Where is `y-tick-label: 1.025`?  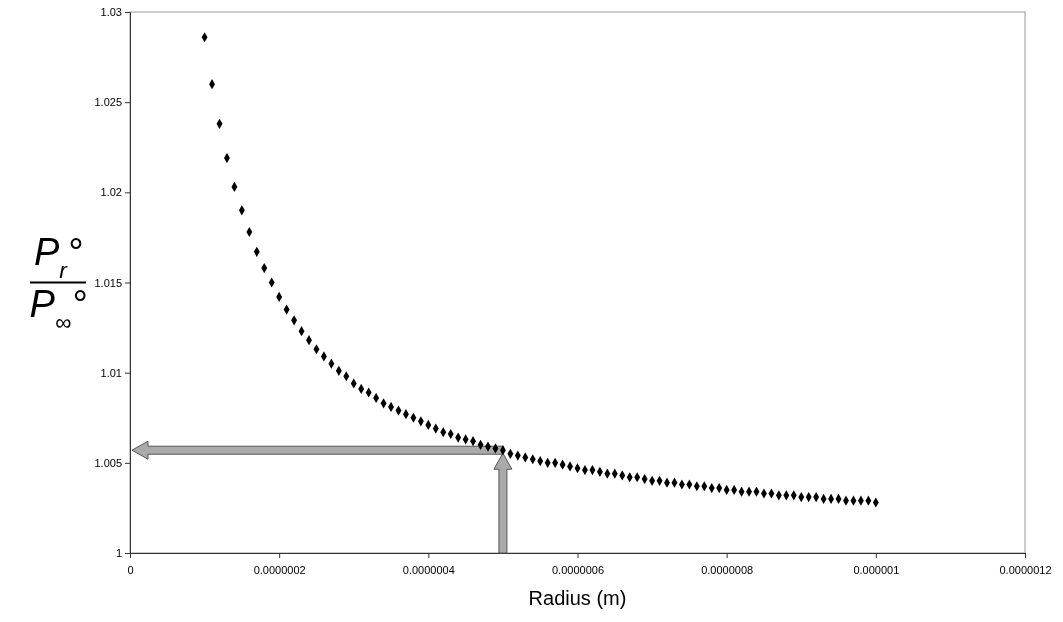
y-tick-label: 1.025 is located at coordinates (108, 102).